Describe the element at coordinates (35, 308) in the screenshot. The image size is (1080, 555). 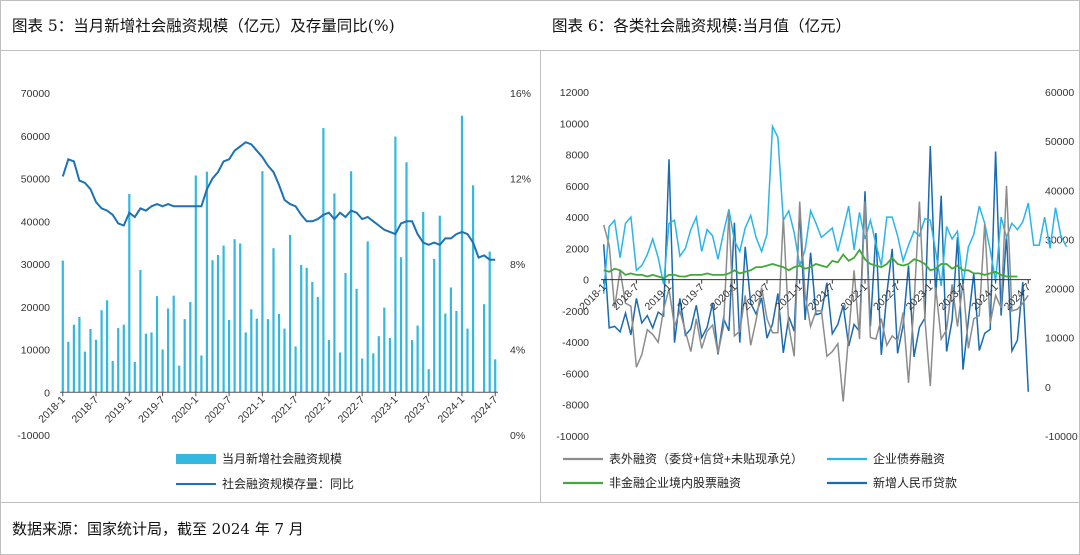
I see `left-y-tick-label: 20000` at that location.